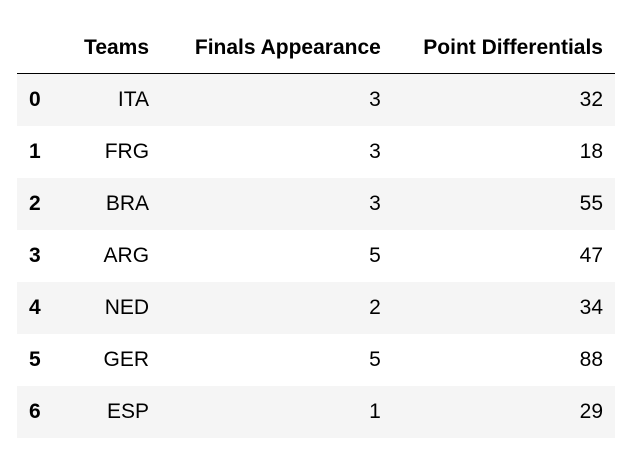  What do you see at coordinates (45, 308) in the screenshot?
I see `row-index: 4` at bounding box center [45, 308].